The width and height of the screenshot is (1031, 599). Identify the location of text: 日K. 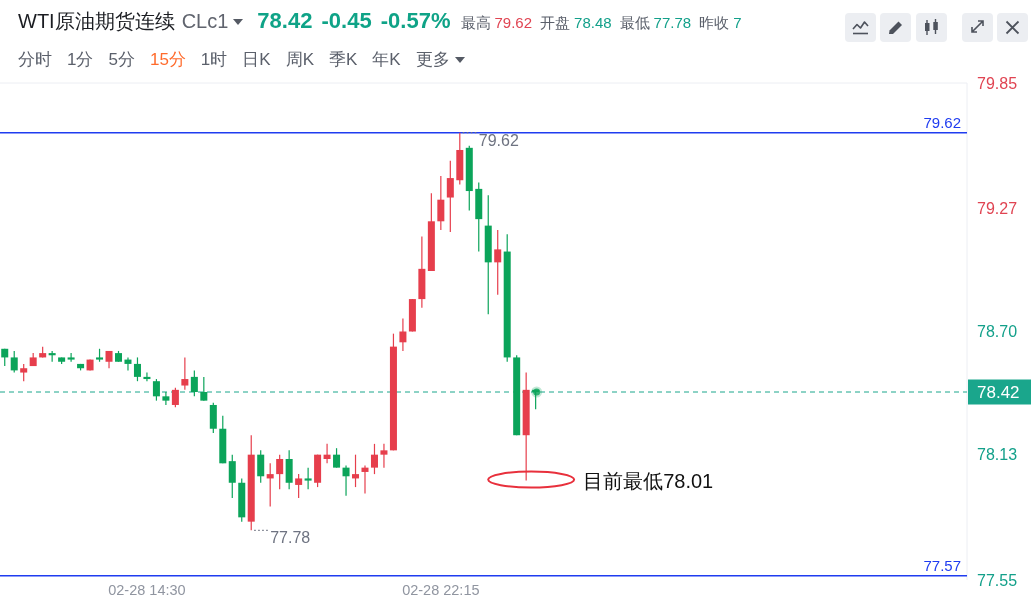
(256, 60).